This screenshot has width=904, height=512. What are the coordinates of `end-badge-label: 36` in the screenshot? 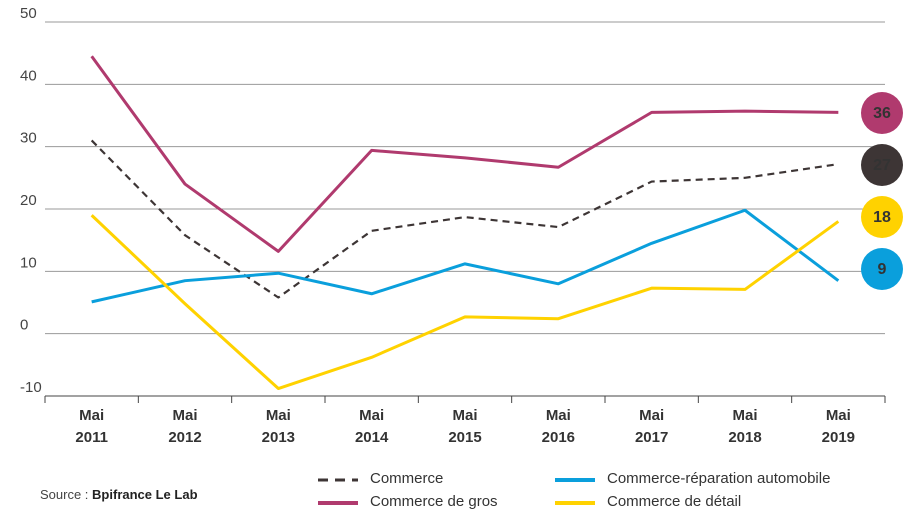 It's located at (882, 113).